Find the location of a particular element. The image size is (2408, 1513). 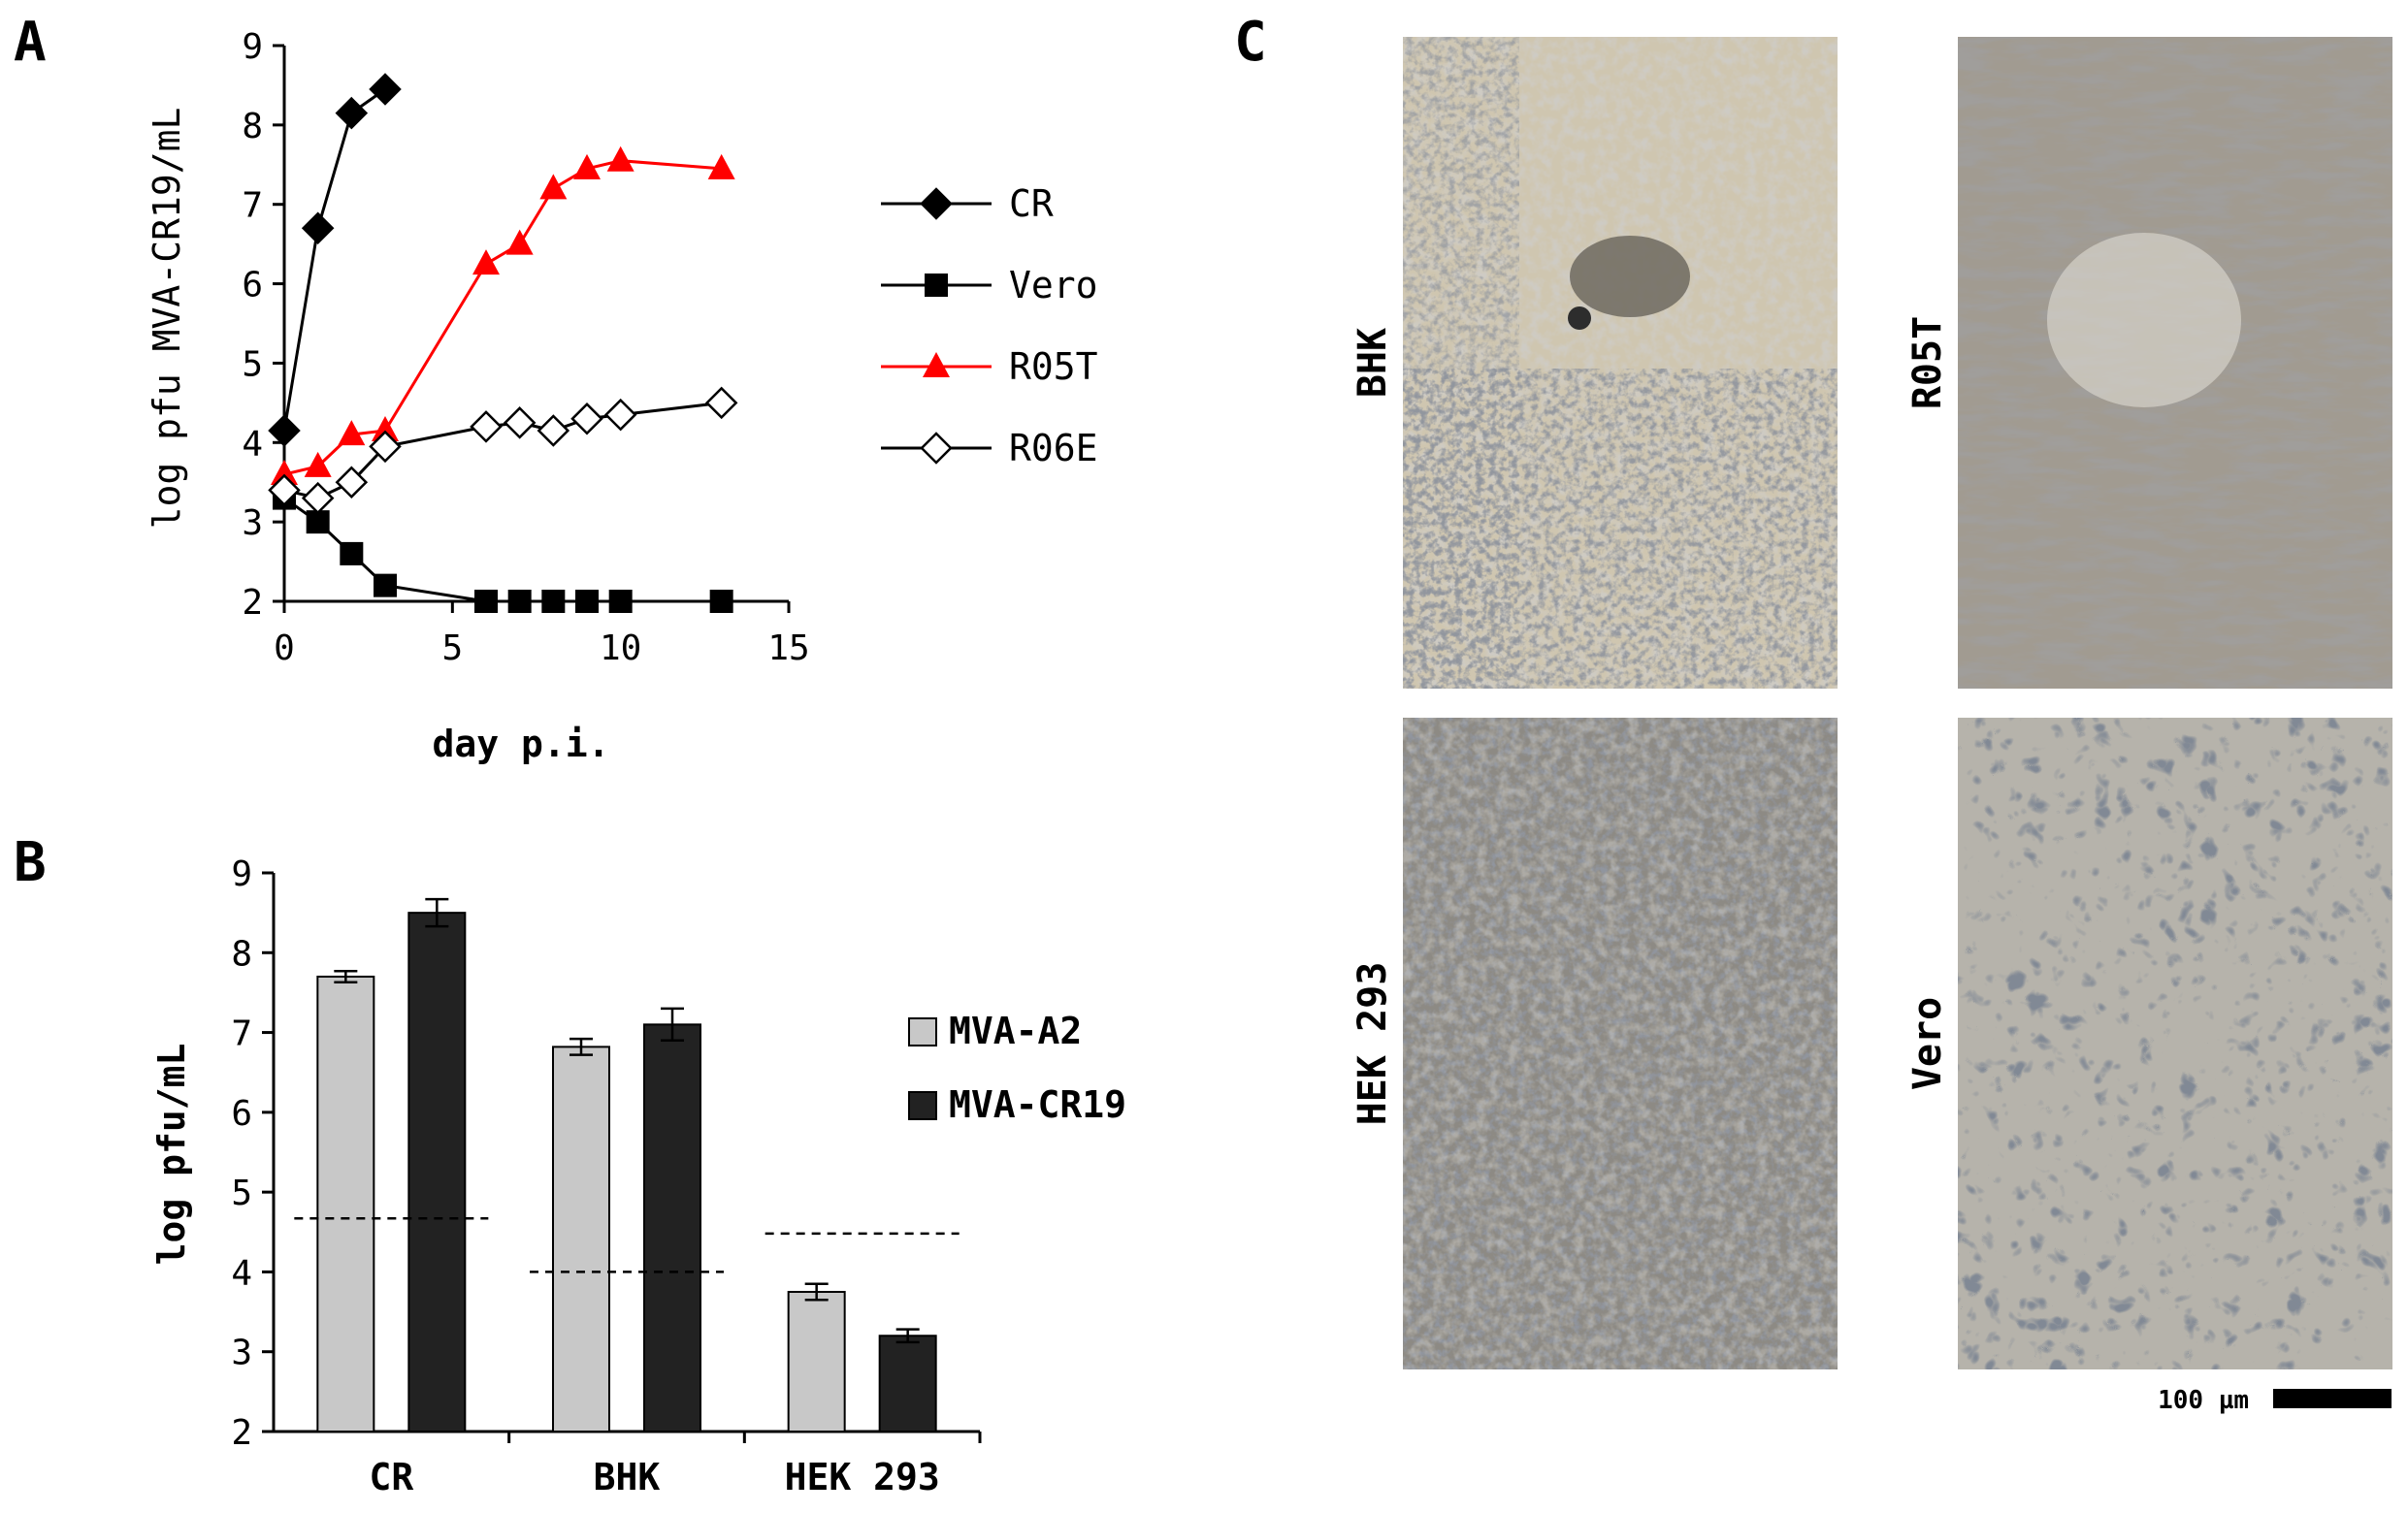

b-y-axis-title: log pfu/mL is located at coordinates (171, 1155).